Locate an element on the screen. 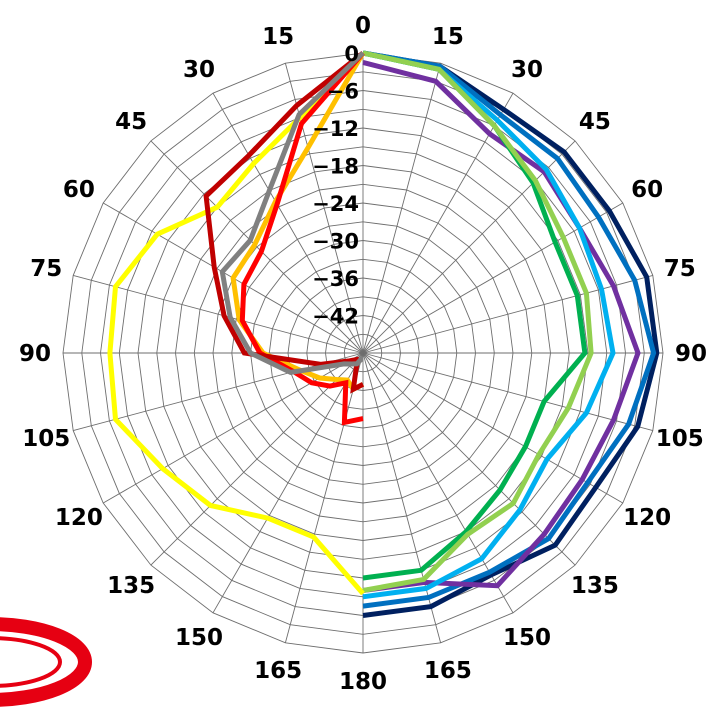 The width and height of the screenshot is (720, 708). angle-tick-label: 180 is located at coordinates (363, 682).